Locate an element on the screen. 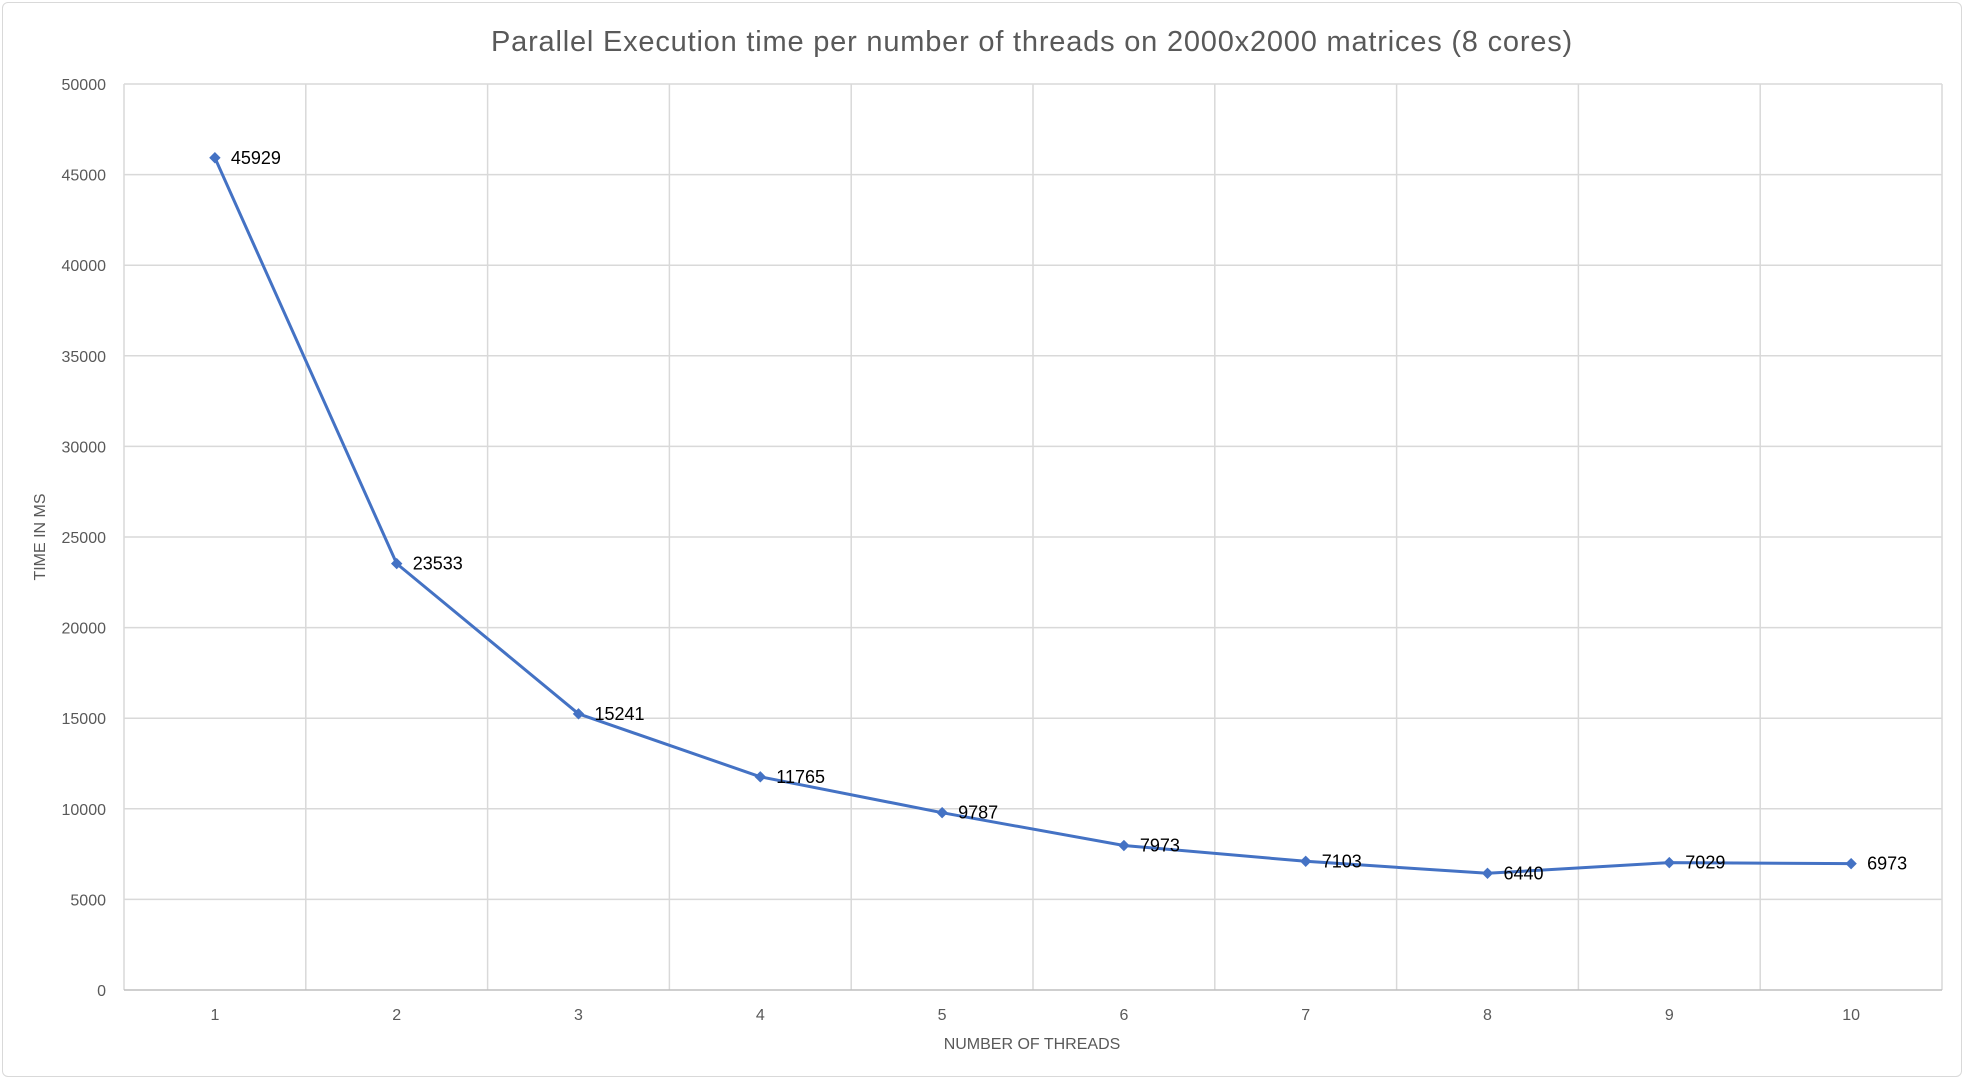 The width and height of the screenshot is (1966, 1081). data-label: 9787 is located at coordinates (978, 813).